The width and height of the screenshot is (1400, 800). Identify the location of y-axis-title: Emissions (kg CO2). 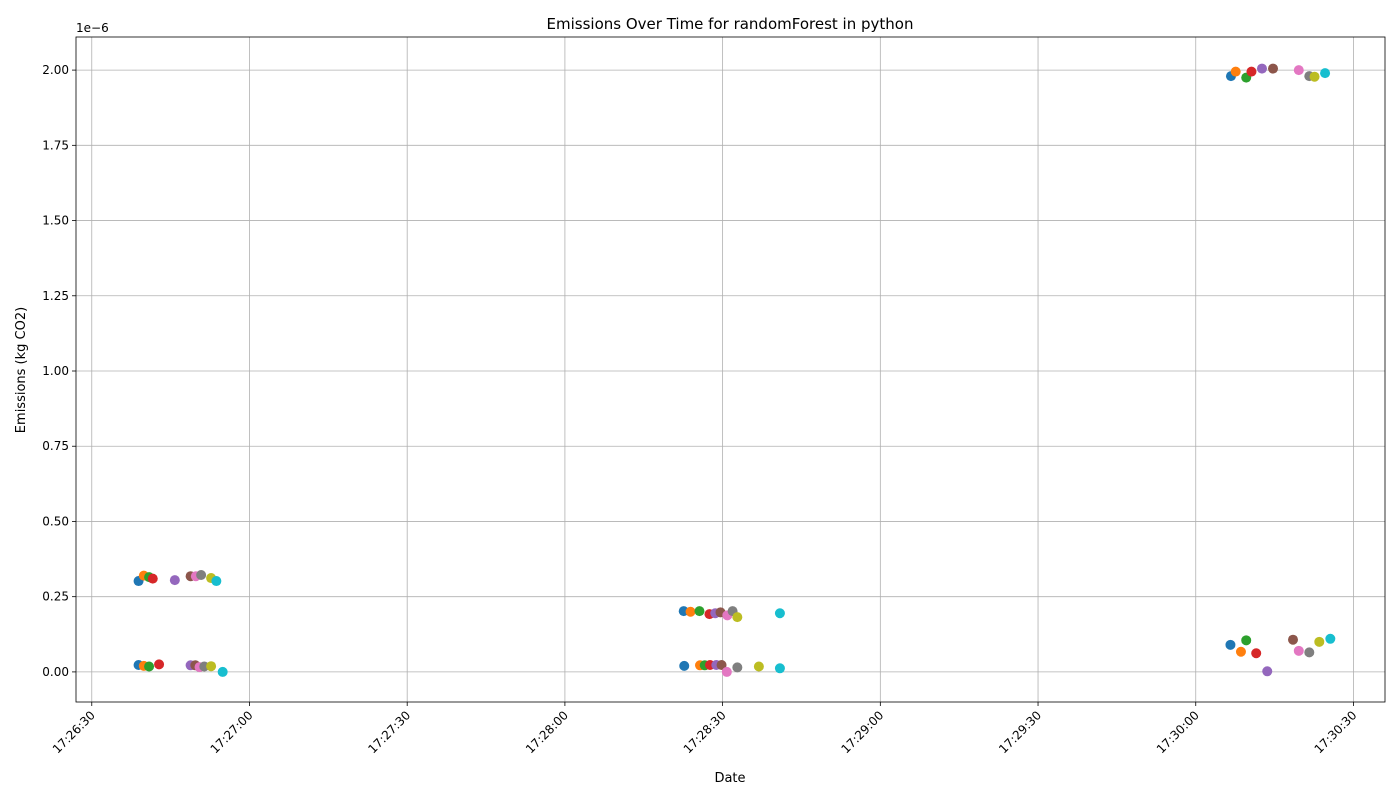
(21, 370).